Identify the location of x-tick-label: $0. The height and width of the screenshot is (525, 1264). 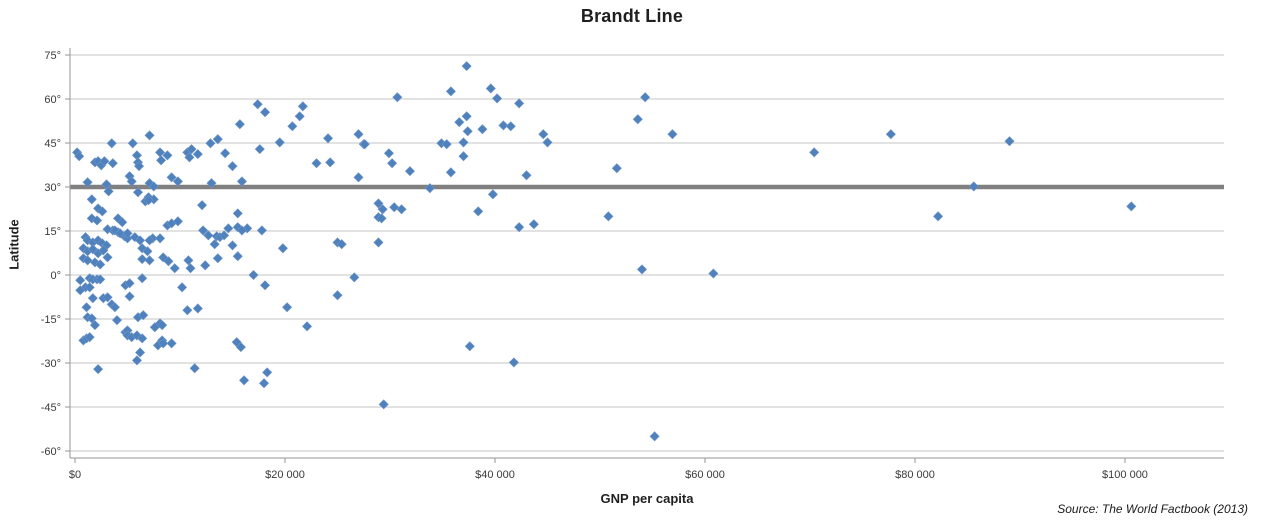
(75, 475).